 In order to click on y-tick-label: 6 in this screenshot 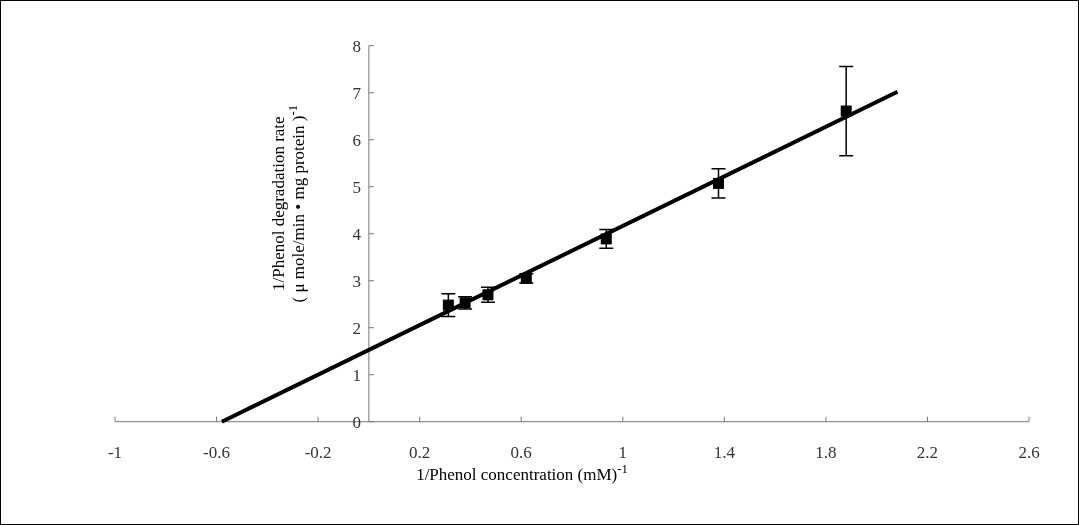, I will do `click(356, 140)`.